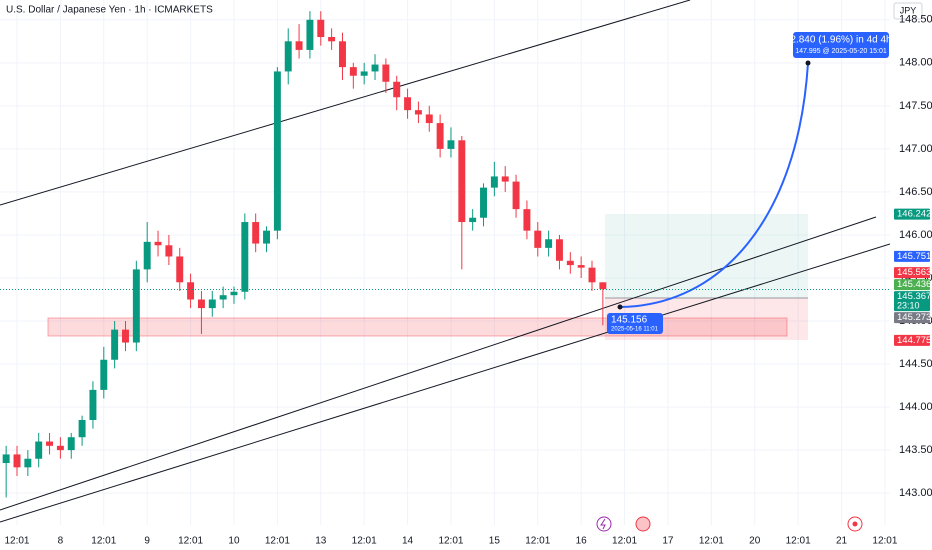  I want to click on price-marker-label: 145.563, so click(914, 272).